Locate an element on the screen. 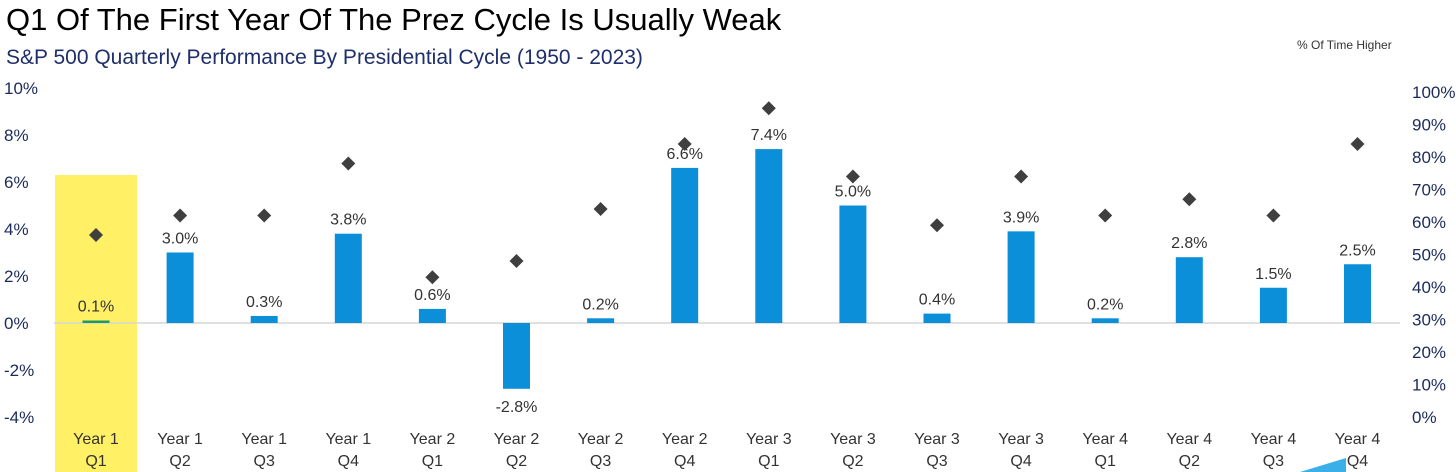  y-tick-label-right: 50% is located at coordinates (1429, 255).